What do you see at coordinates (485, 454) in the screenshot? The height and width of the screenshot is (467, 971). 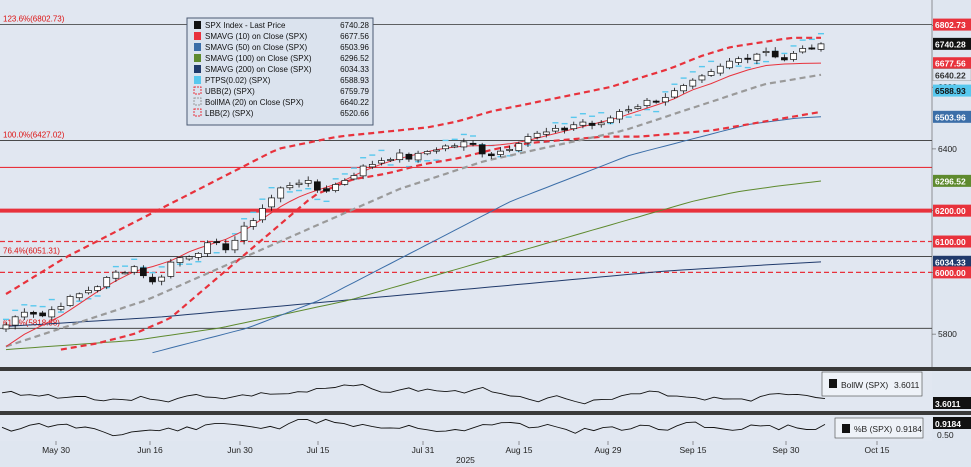 I see `date-axis` at bounding box center [485, 454].